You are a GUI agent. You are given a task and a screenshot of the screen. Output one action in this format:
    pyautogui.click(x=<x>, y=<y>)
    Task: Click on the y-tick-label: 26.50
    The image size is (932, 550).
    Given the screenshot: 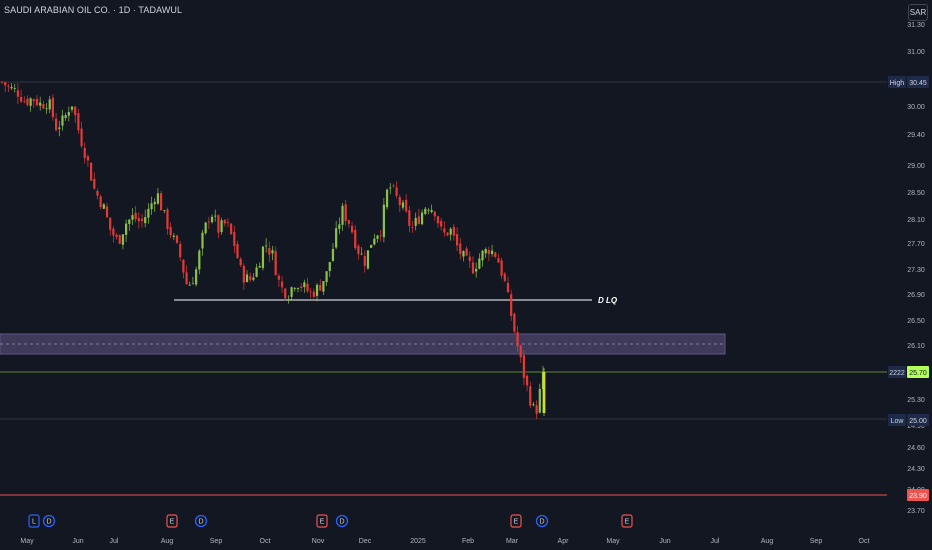 What is the action you would take?
    pyautogui.click(x=916, y=321)
    